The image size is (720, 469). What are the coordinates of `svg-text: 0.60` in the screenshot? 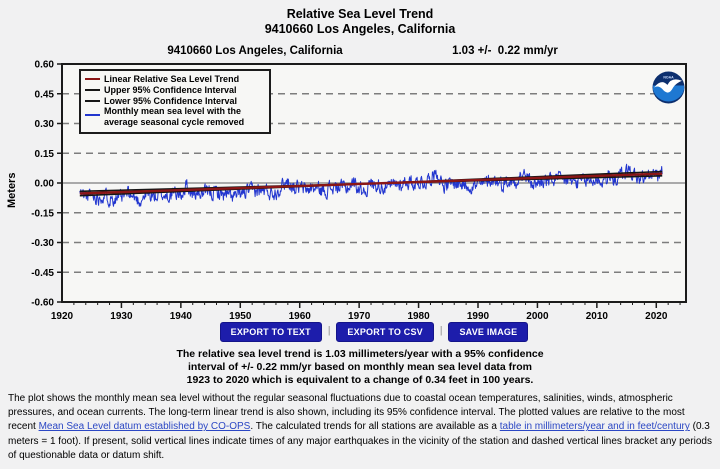 It's located at (45, 65).